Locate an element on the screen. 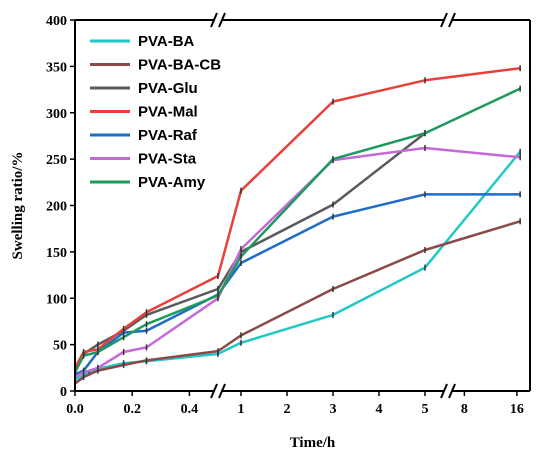  y-axis-title: Swelling ratio/% is located at coordinates (18, 206).